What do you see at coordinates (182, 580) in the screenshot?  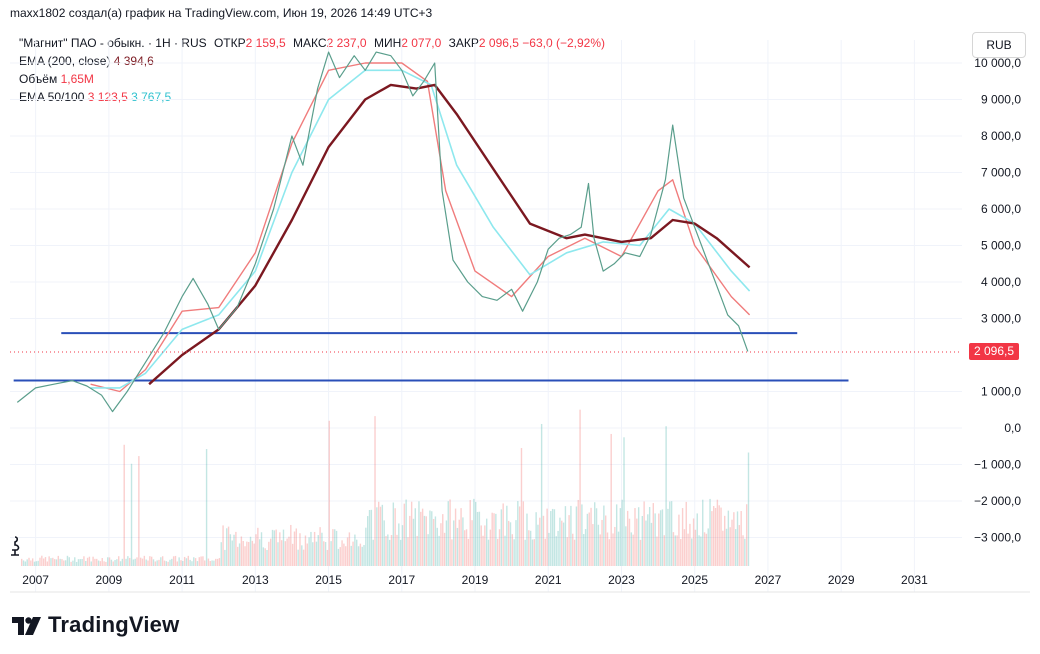 I see `x-tick-label: 2011` at bounding box center [182, 580].